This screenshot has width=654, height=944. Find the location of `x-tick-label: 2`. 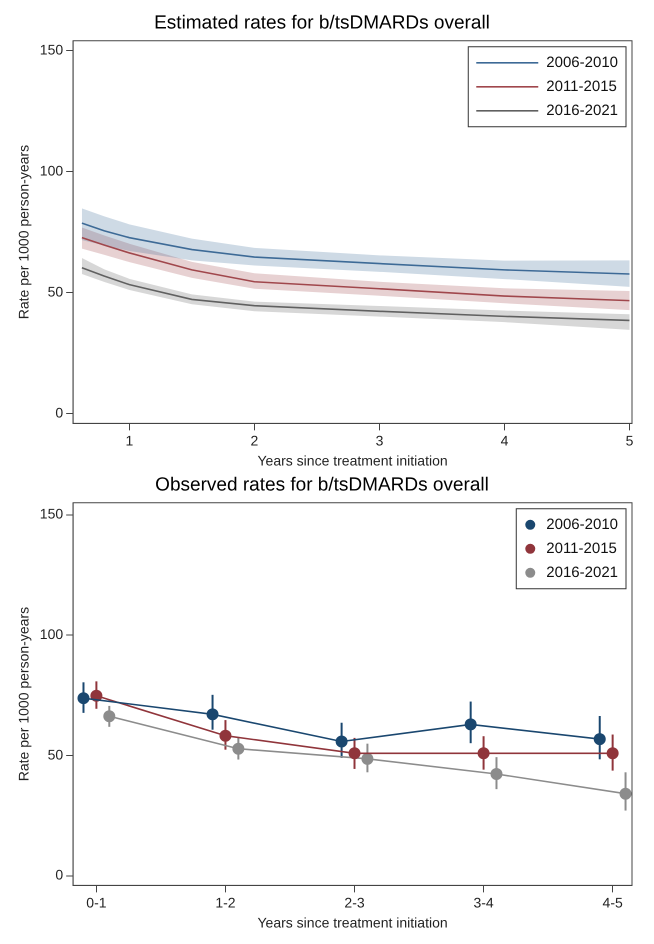

x-tick-label: 2 is located at coordinates (254, 440).